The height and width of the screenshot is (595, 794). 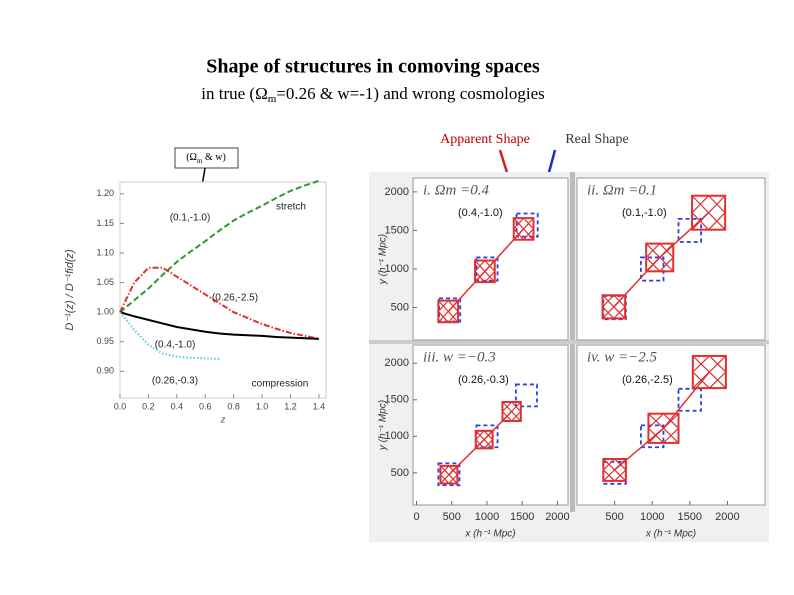 I want to click on x-tick-label: 0.6, so click(x=205, y=406).